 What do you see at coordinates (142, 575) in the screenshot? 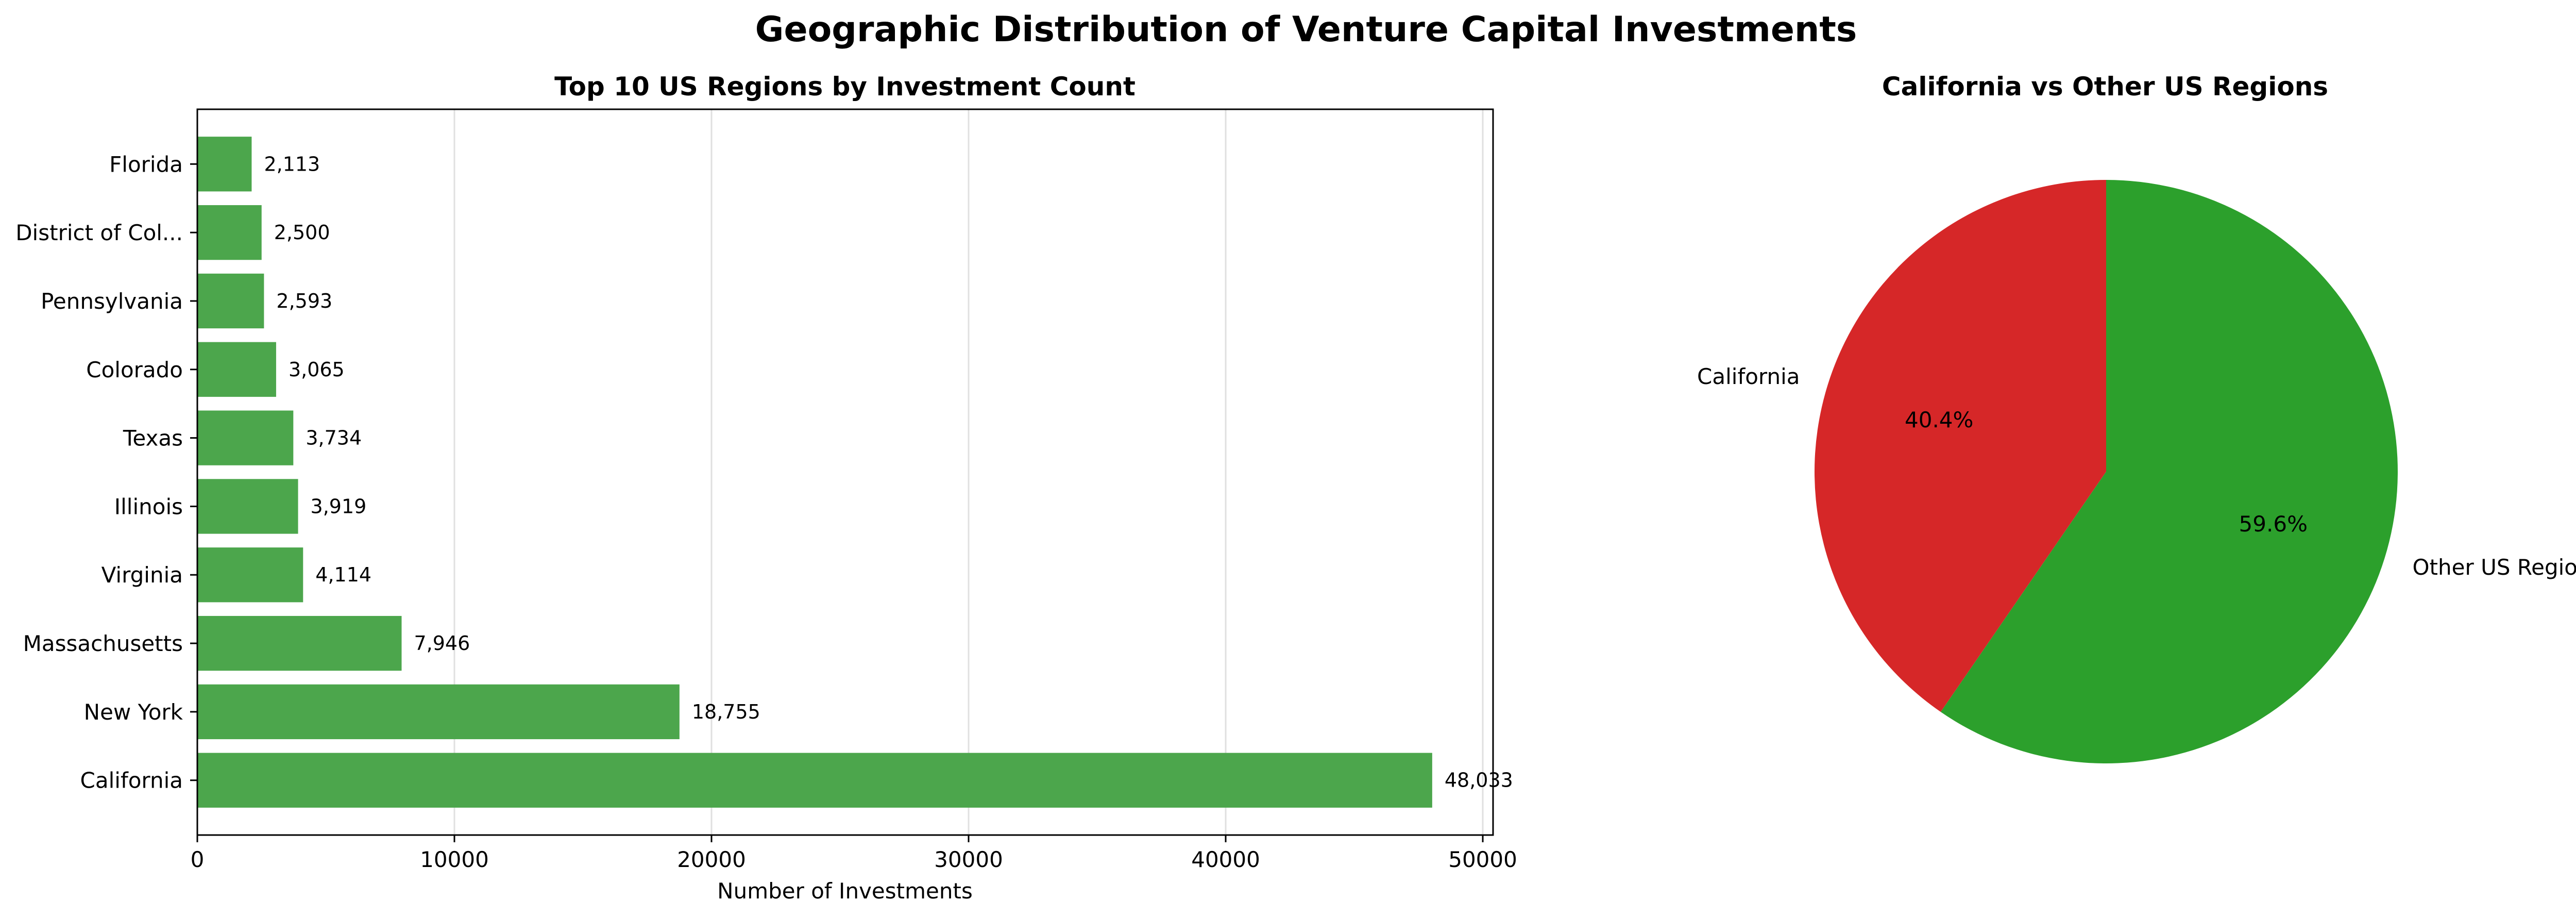
I see `y-tick-label: Virginia` at bounding box center [142, 575].